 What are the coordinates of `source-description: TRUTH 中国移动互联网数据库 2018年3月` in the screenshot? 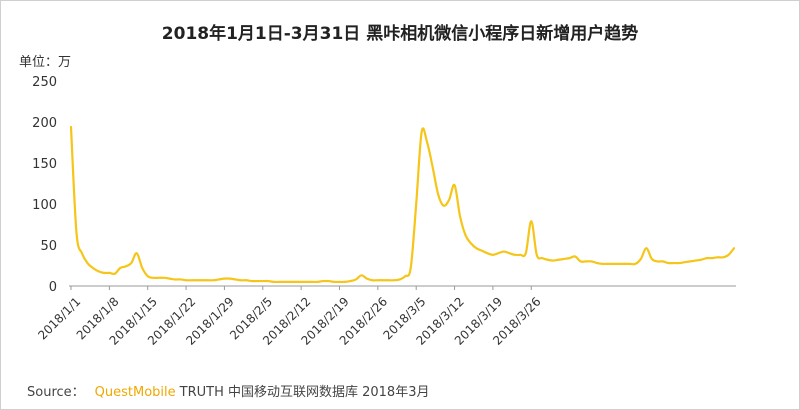 It's located at (304, 392).